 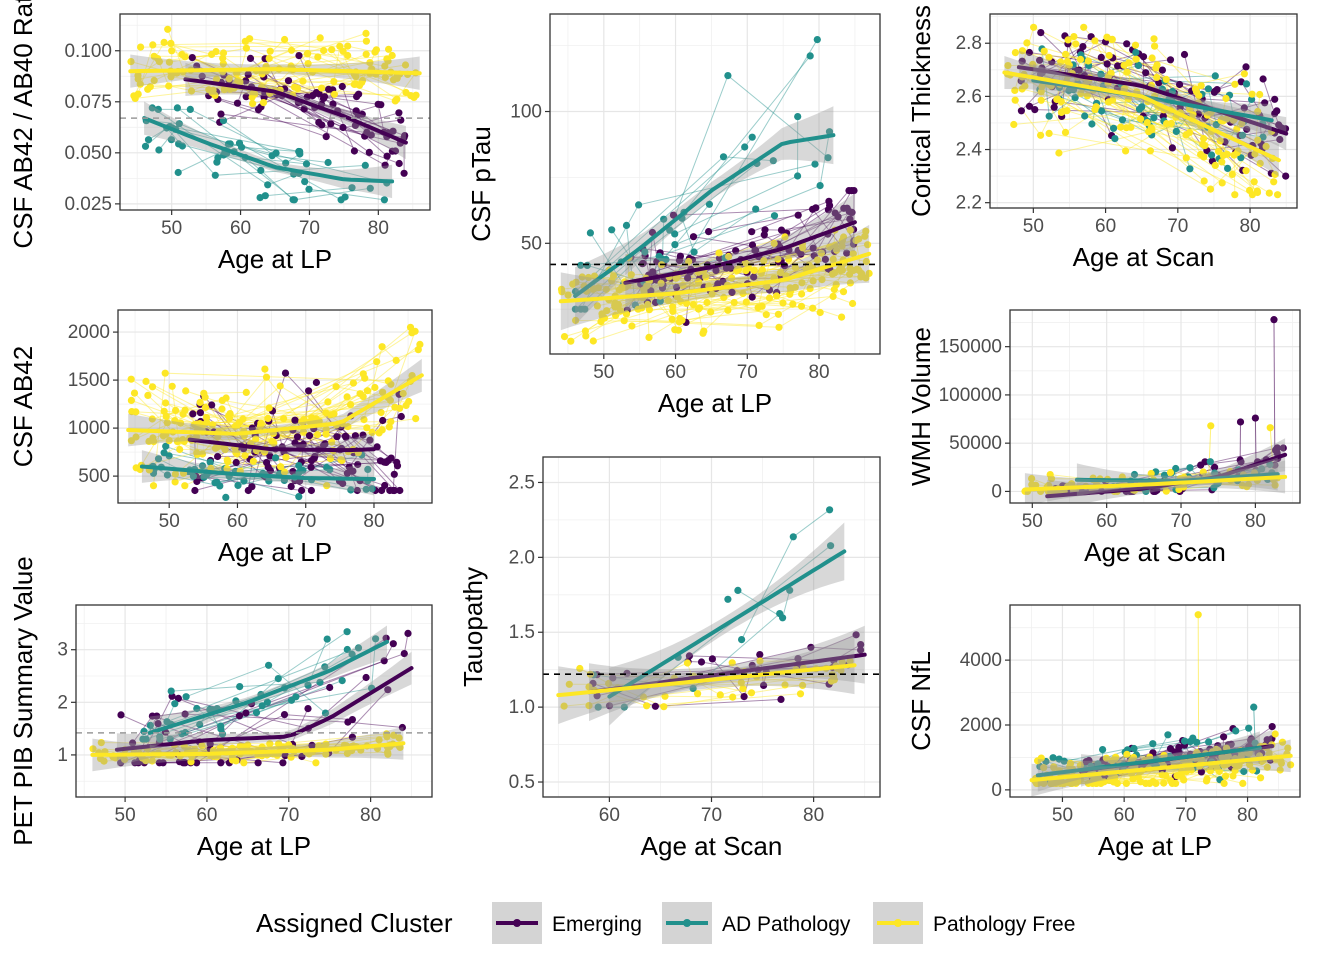 I want to click on x-tick-label: 60, so click(x=675, y=372).